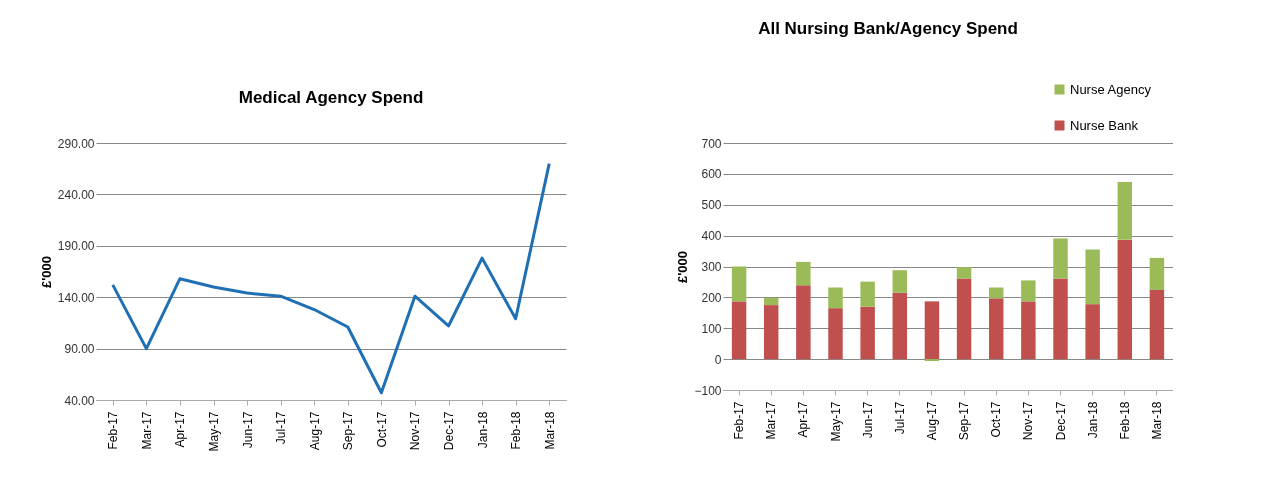 Image resolution: width=1280 pixels, height=497 pixels. I want to click on y-tick-label: 700, so click(711, 143).